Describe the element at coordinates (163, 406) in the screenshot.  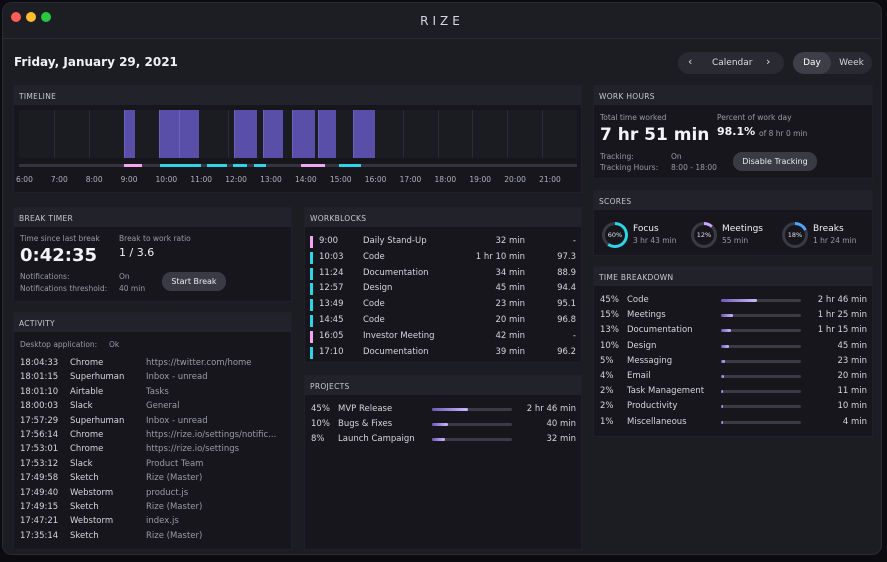
I see `activity-detail: General` at that location.